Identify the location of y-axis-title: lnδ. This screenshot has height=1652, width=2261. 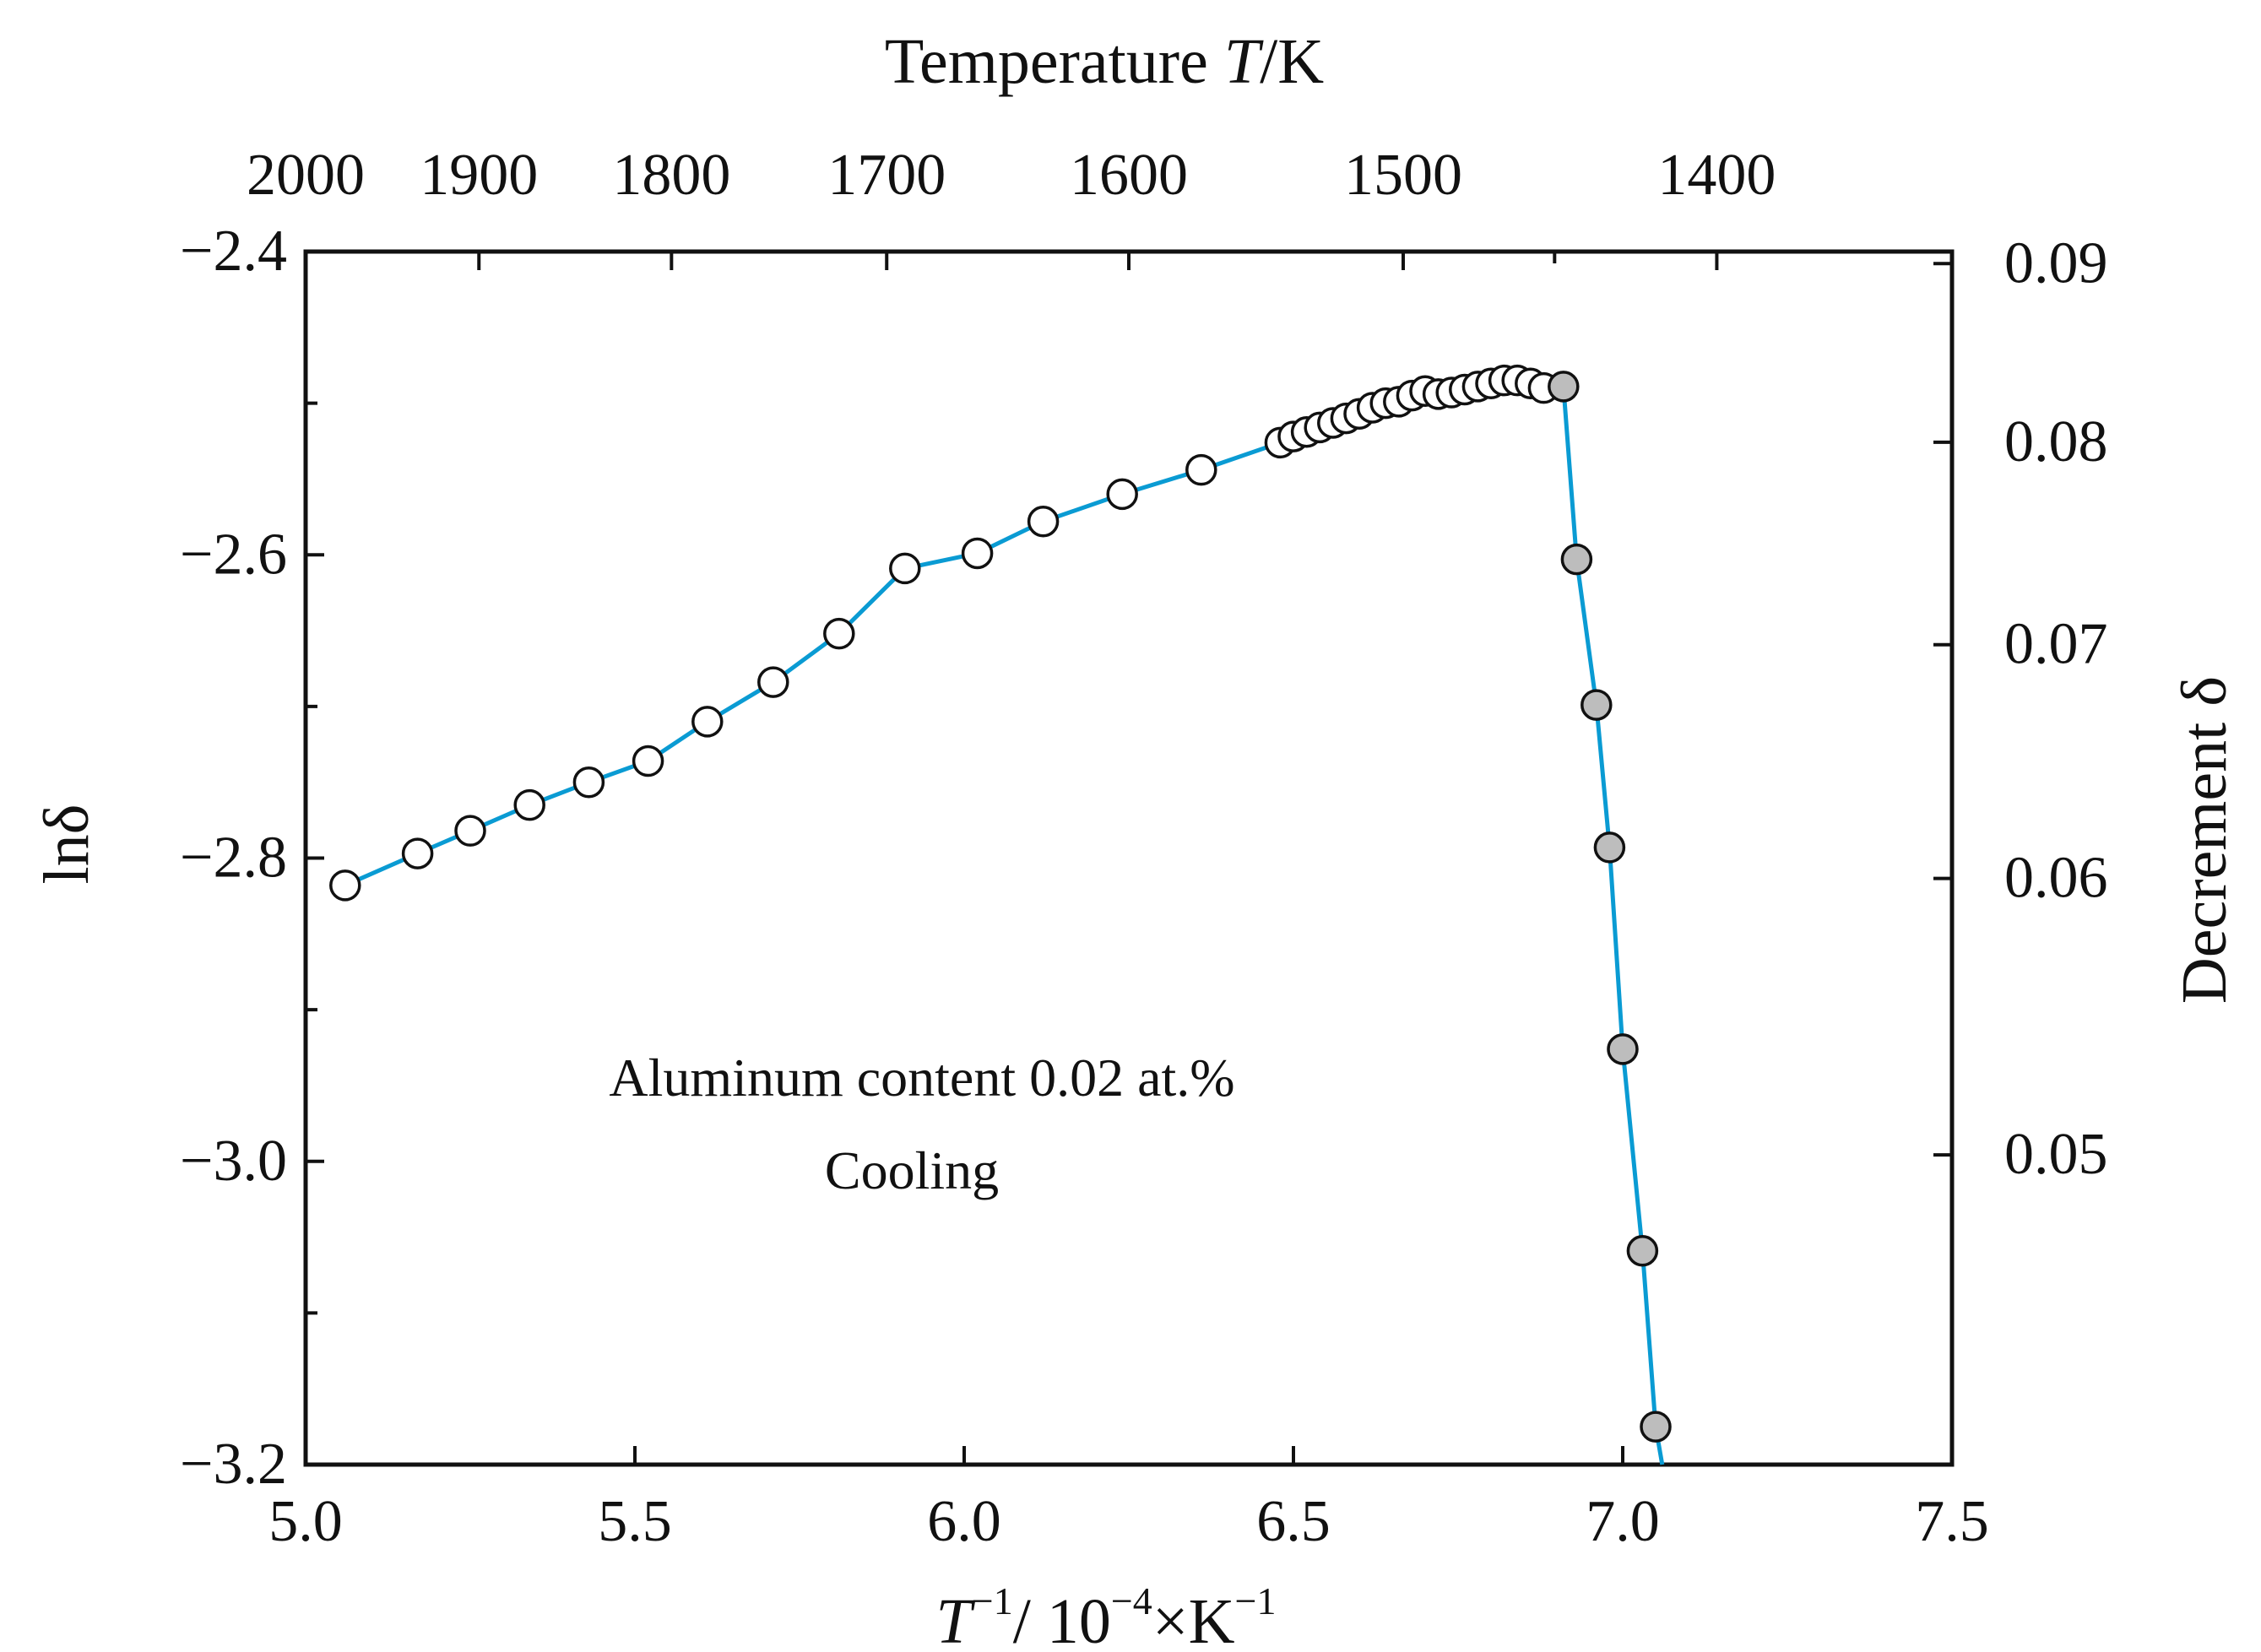
(66, 845).